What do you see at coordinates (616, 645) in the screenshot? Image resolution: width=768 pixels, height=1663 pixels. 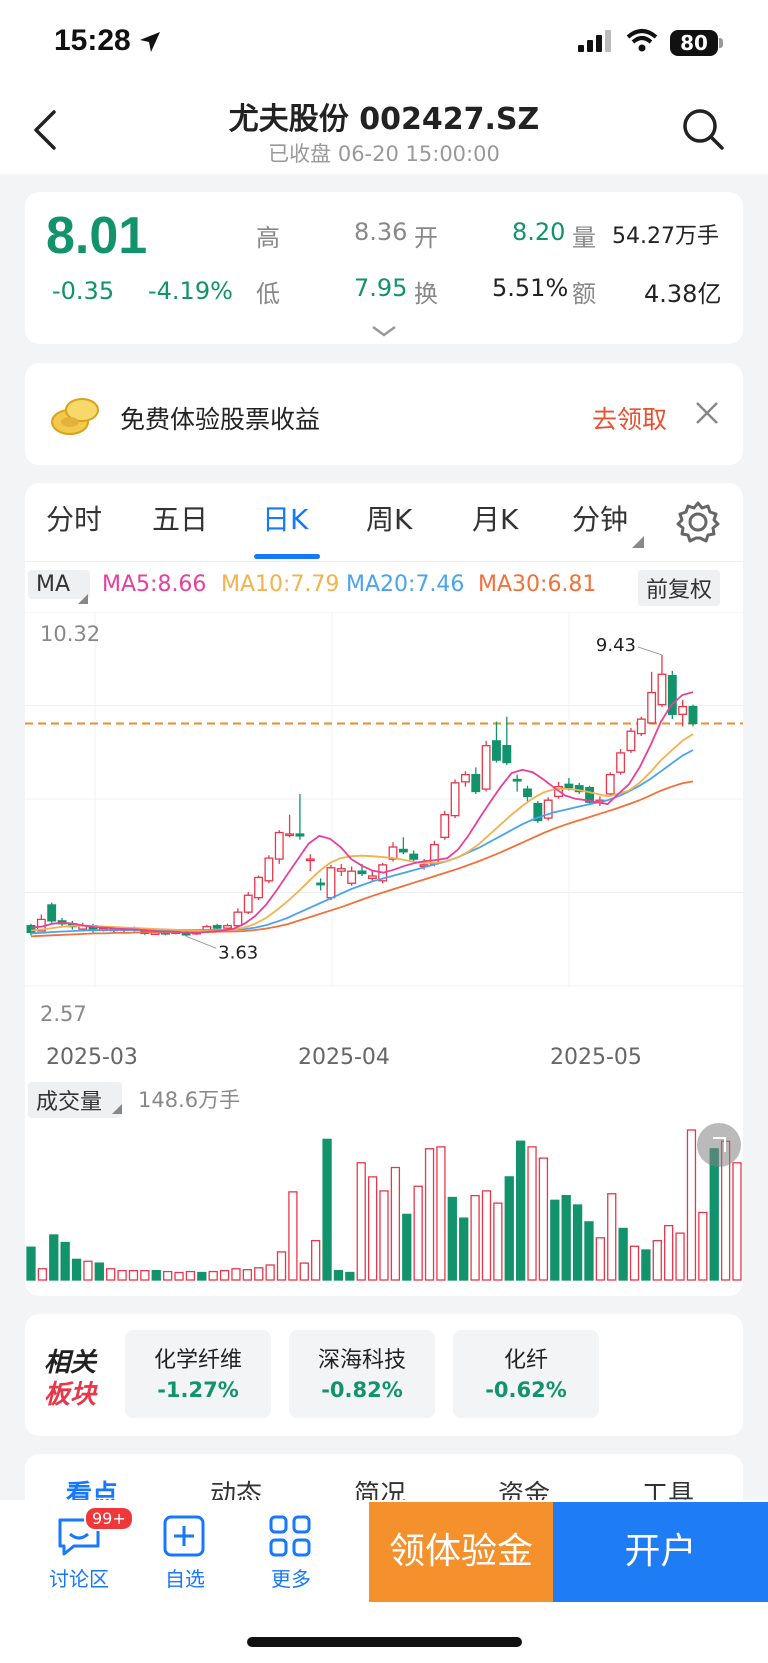 I see `high-marker-label: 9.43` at bounding box center [616, 645].